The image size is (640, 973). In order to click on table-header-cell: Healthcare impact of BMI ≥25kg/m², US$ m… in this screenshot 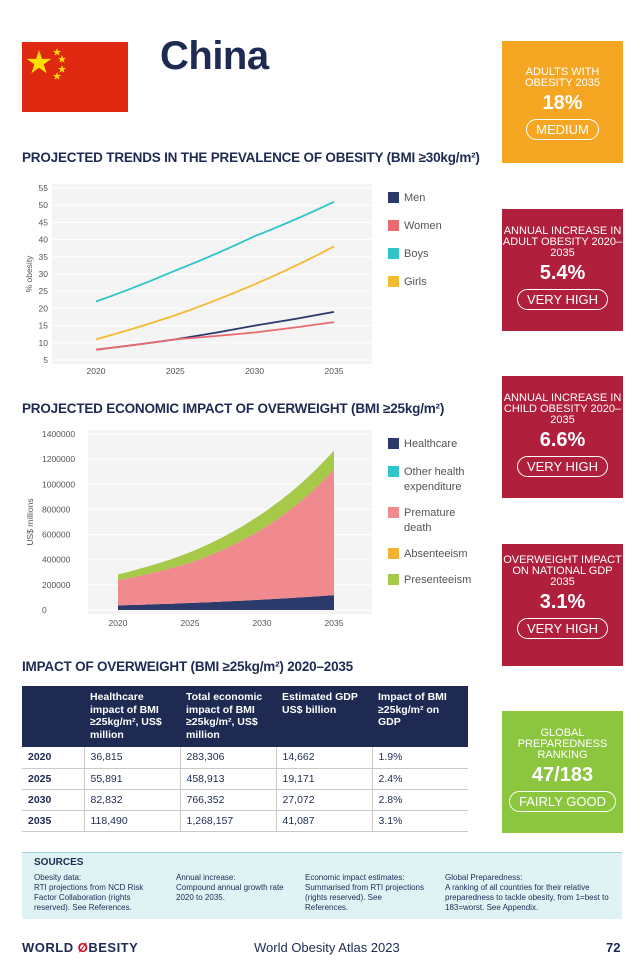, I will do `click(132, 716)`.